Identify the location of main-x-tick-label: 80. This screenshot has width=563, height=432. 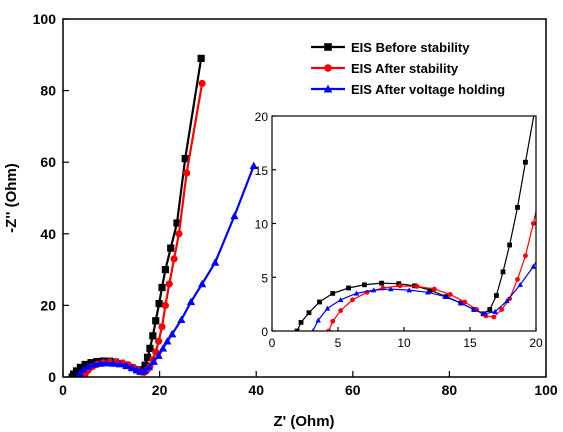
(450, 390).